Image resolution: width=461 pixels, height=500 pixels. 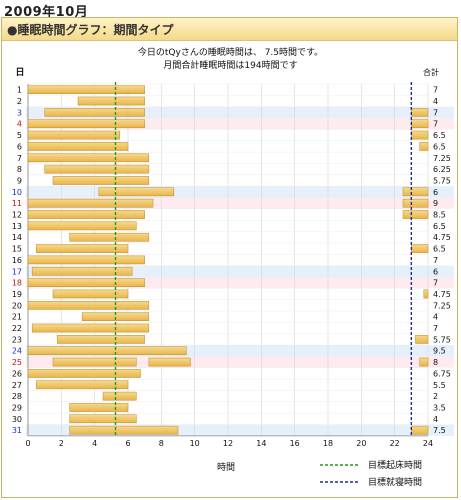 What do you see at coordinates (226, 467) in the screenshot?
I see `x-axis-label: 時間` at bounding box center [226, 467].